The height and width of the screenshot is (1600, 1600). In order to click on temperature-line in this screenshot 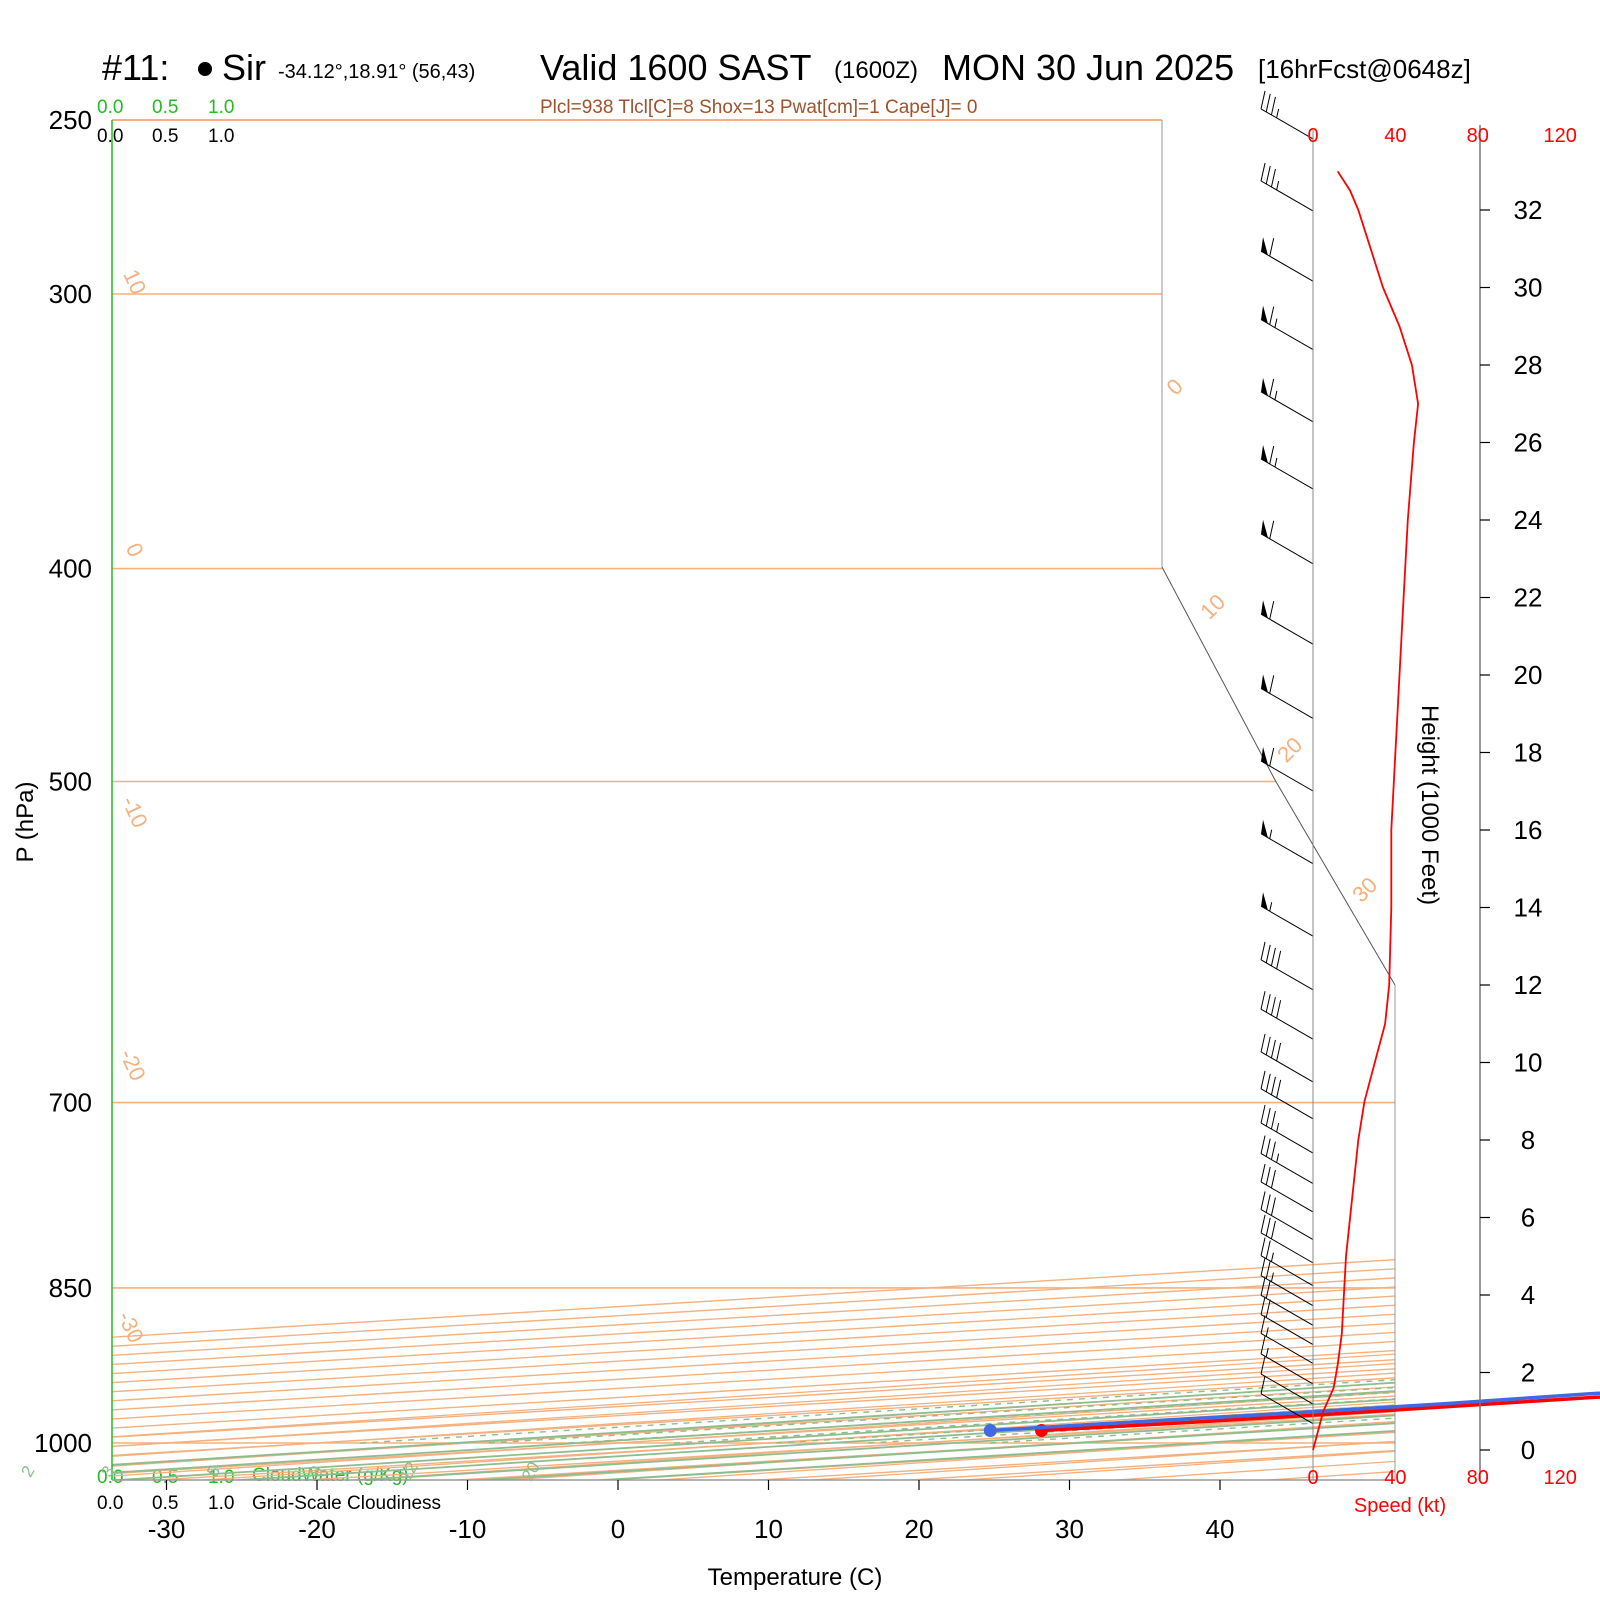, I will do `click(1320, 1414)`.